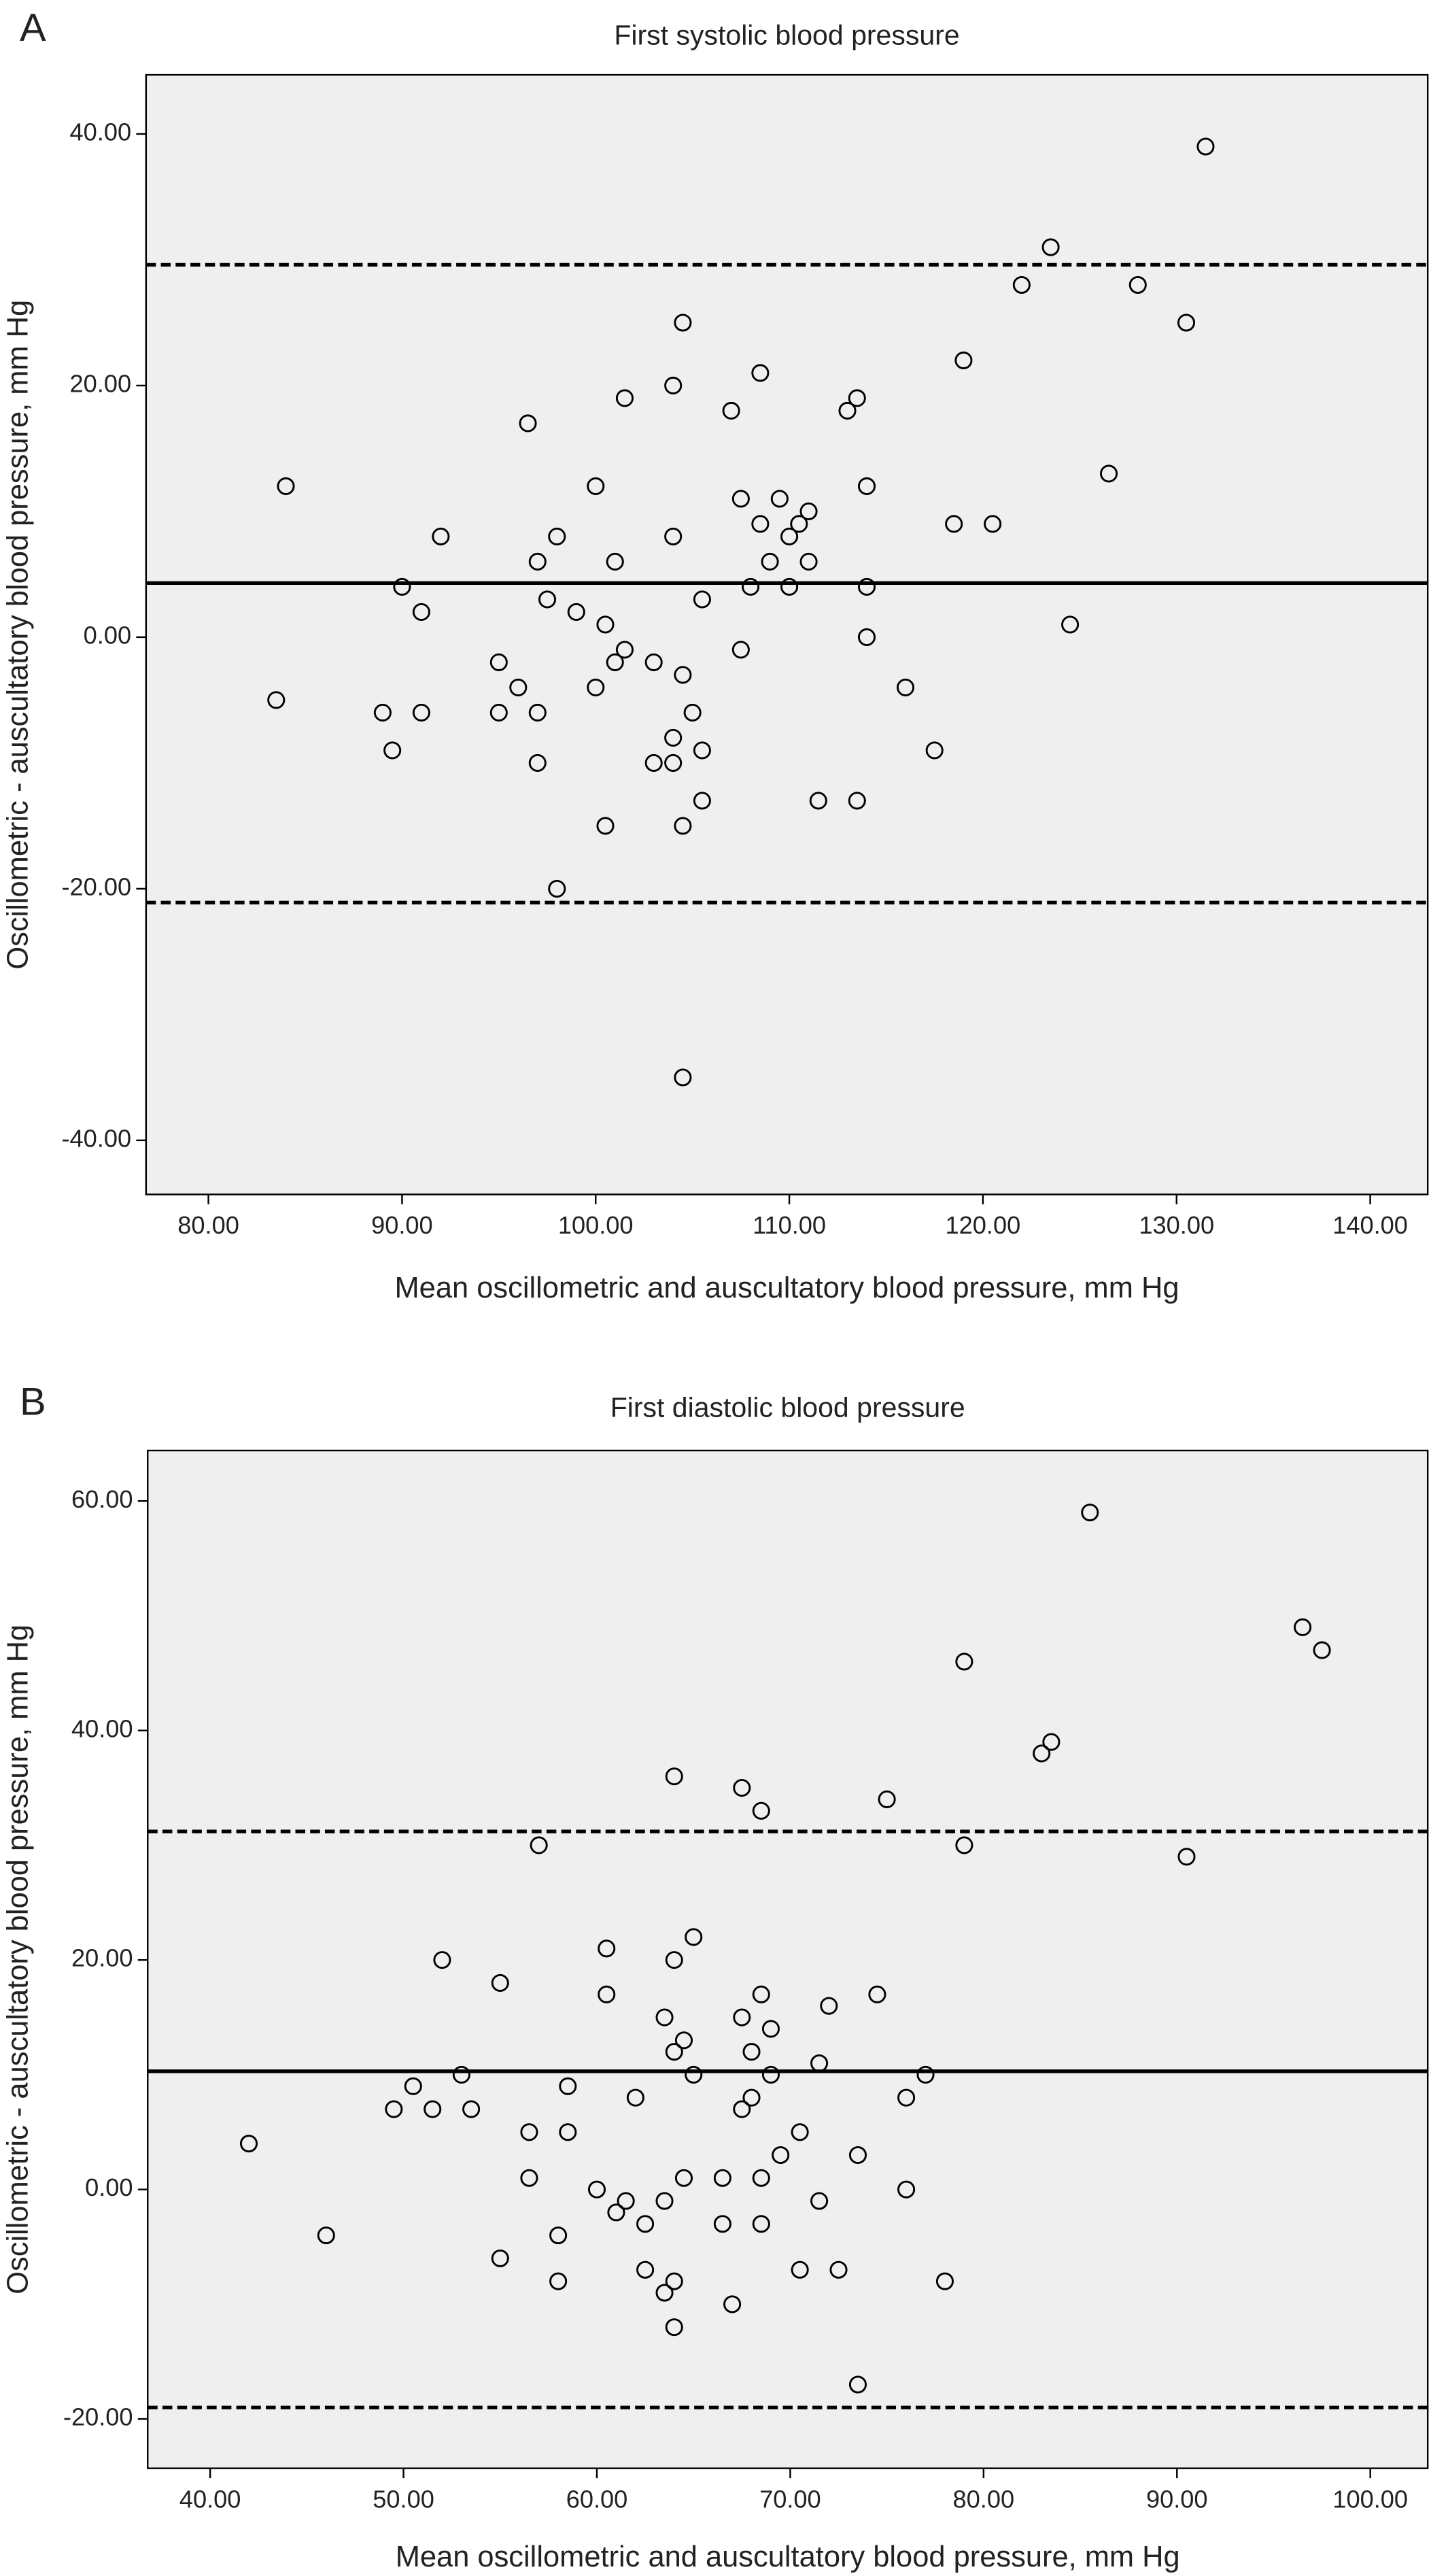 The width and height of the screenshot is (1431, 2576). Describe the element at coordinates (98, 2417) in the screenshot. I see `y-tick-label: -20.00` at that location.